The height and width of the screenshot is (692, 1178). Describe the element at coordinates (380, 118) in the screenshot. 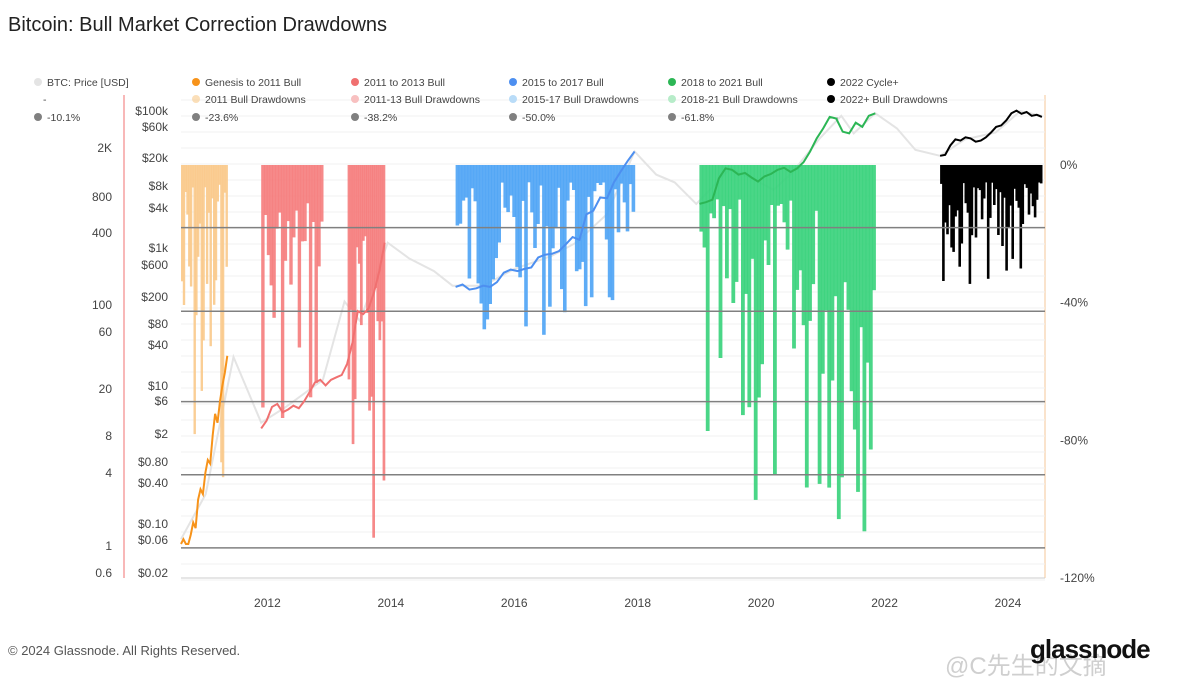

I see `legend-label: -38.2%` at that location.